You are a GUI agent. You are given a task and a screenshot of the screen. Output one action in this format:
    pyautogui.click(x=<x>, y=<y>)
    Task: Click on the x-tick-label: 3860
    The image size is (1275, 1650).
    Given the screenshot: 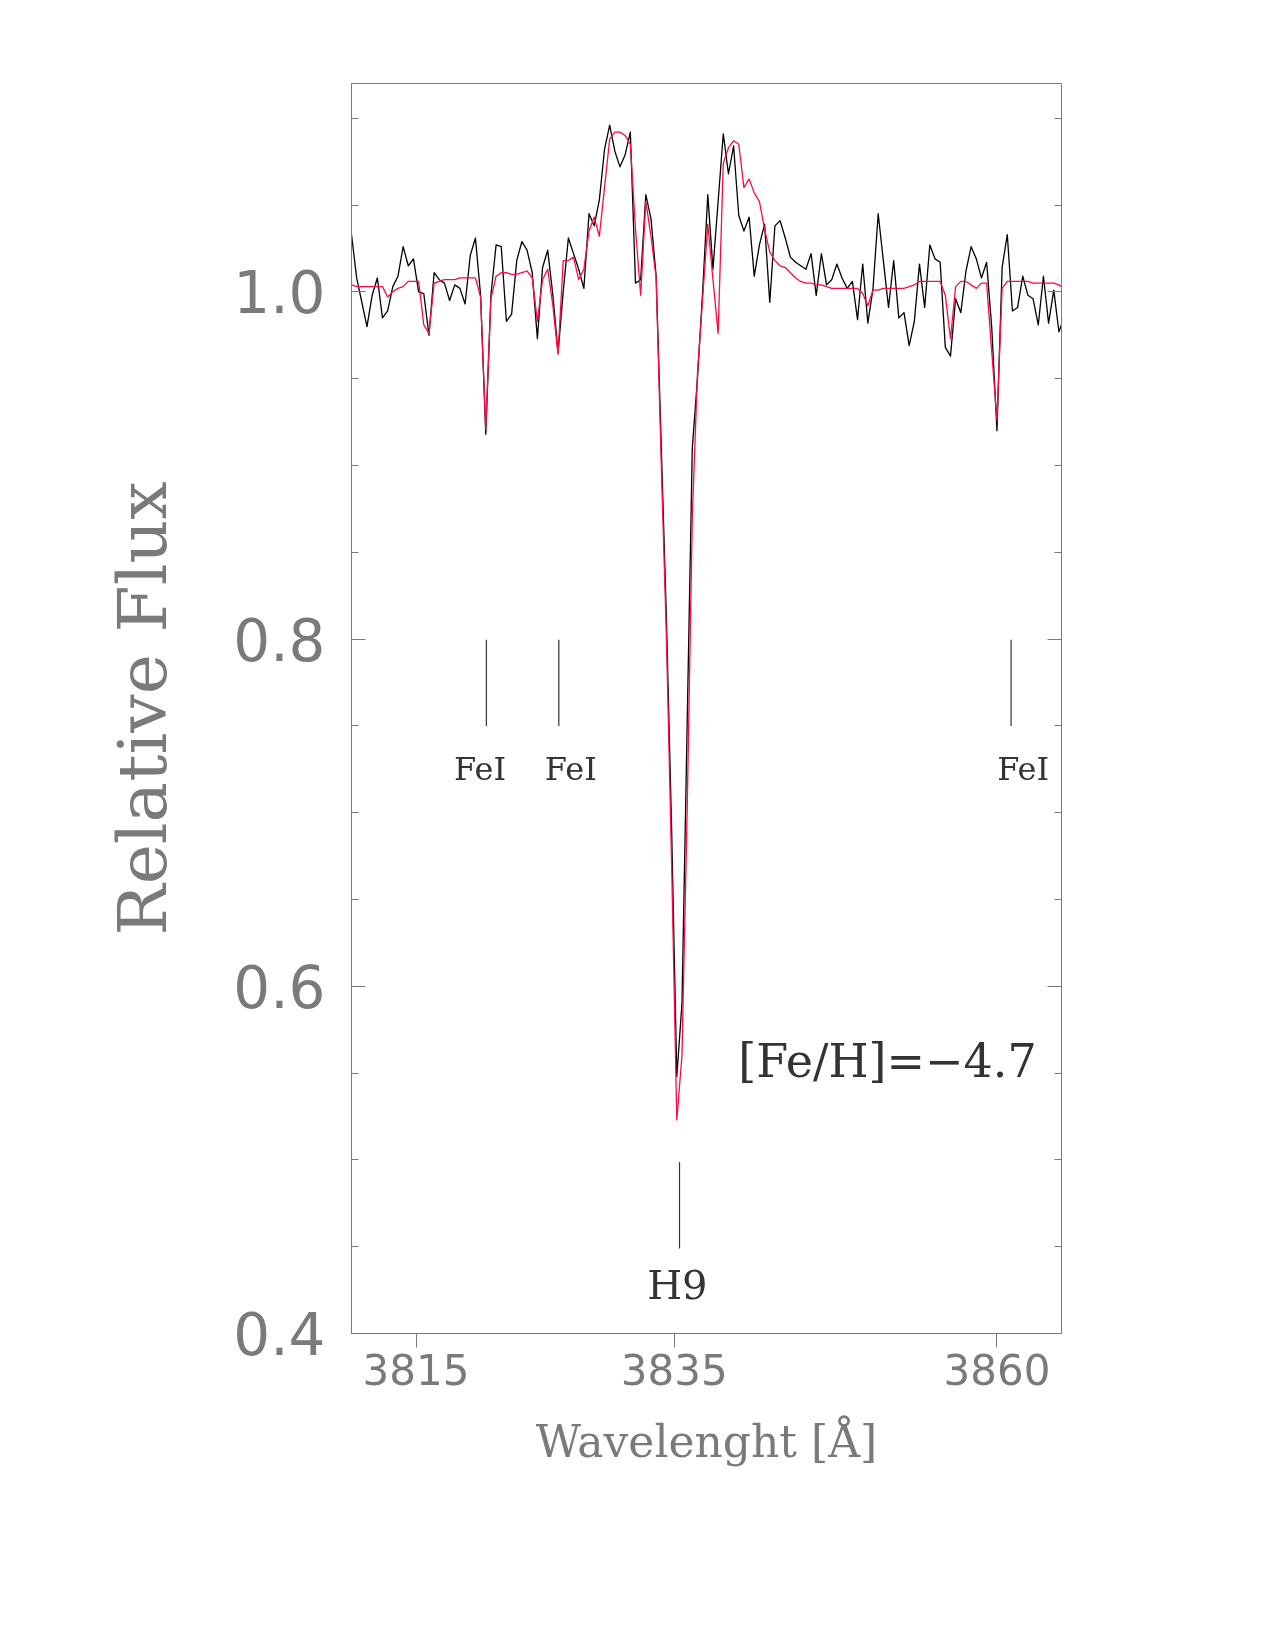 What is the action you would take?
    pyautogui.click(x=997, y=1370)
    